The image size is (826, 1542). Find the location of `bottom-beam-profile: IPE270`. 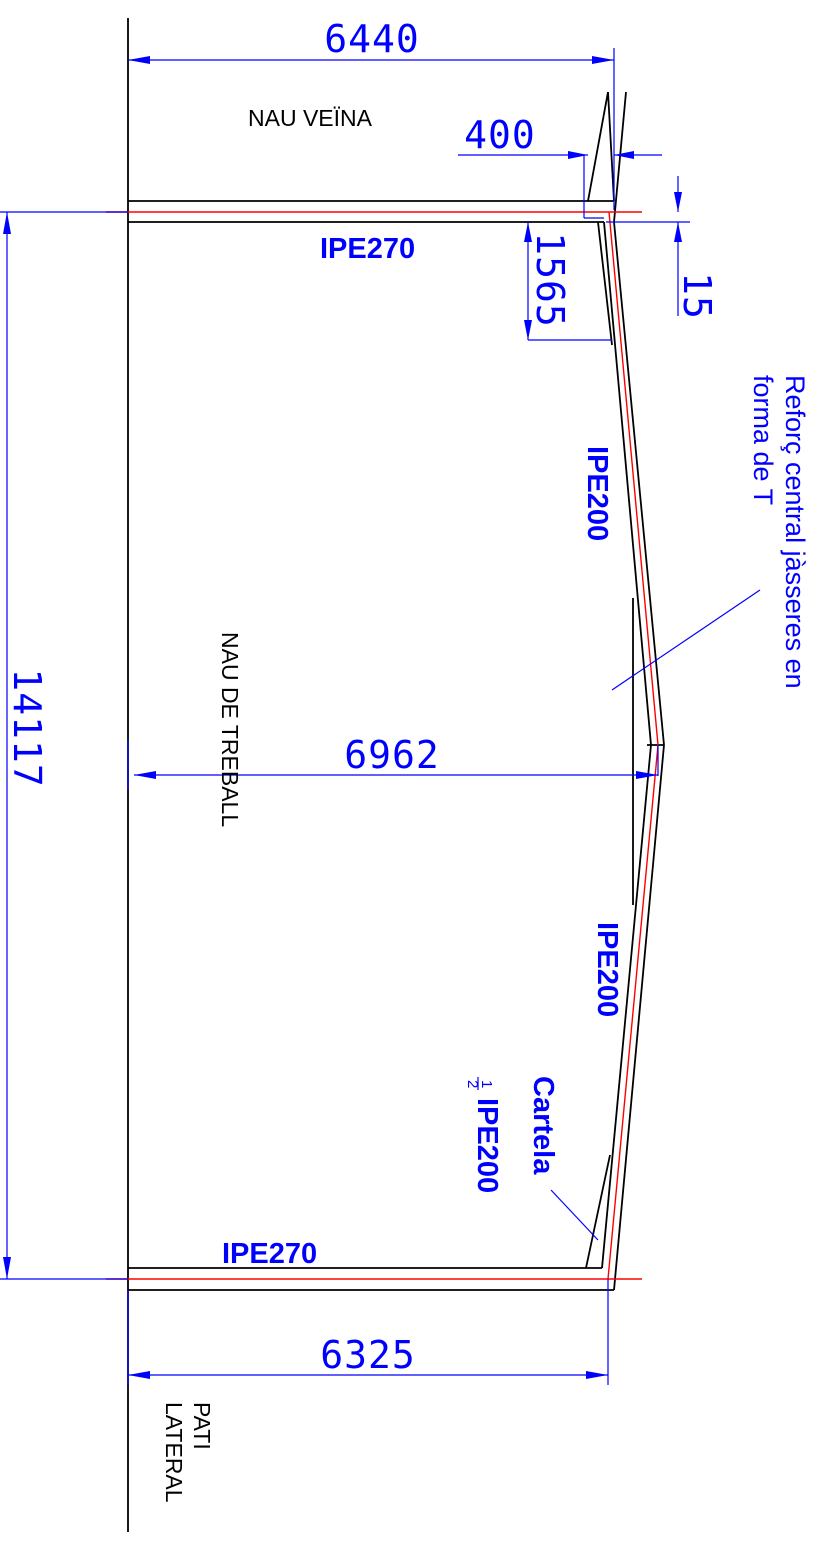

bottom-beam-profile: IPE270 is located at coordinates (269, 1254).